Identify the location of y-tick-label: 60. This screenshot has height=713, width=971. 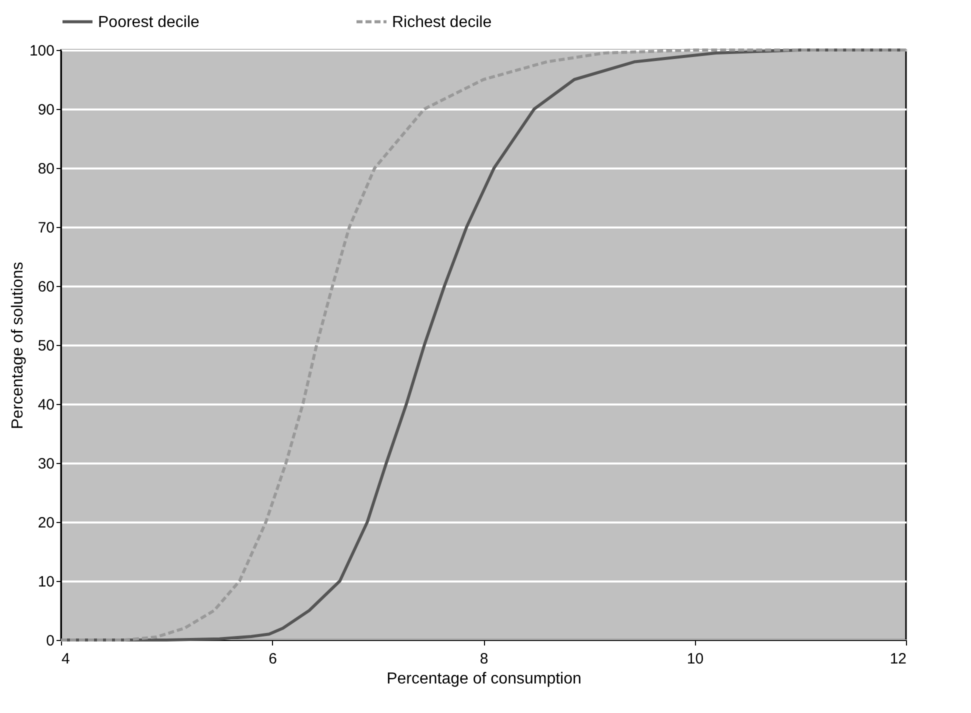
(46, 287).